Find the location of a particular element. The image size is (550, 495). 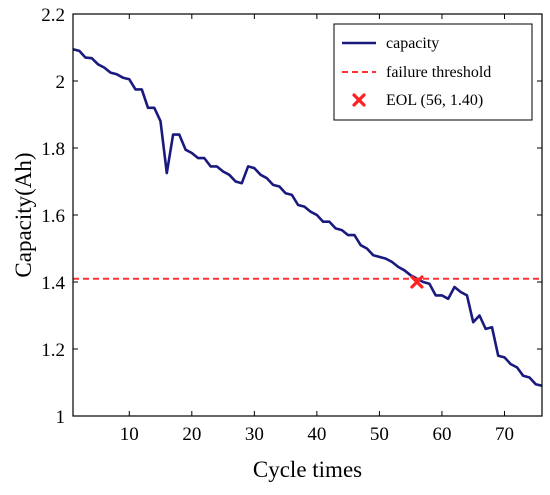

x-tick-label: 40 is located at coordinates (316, 434).